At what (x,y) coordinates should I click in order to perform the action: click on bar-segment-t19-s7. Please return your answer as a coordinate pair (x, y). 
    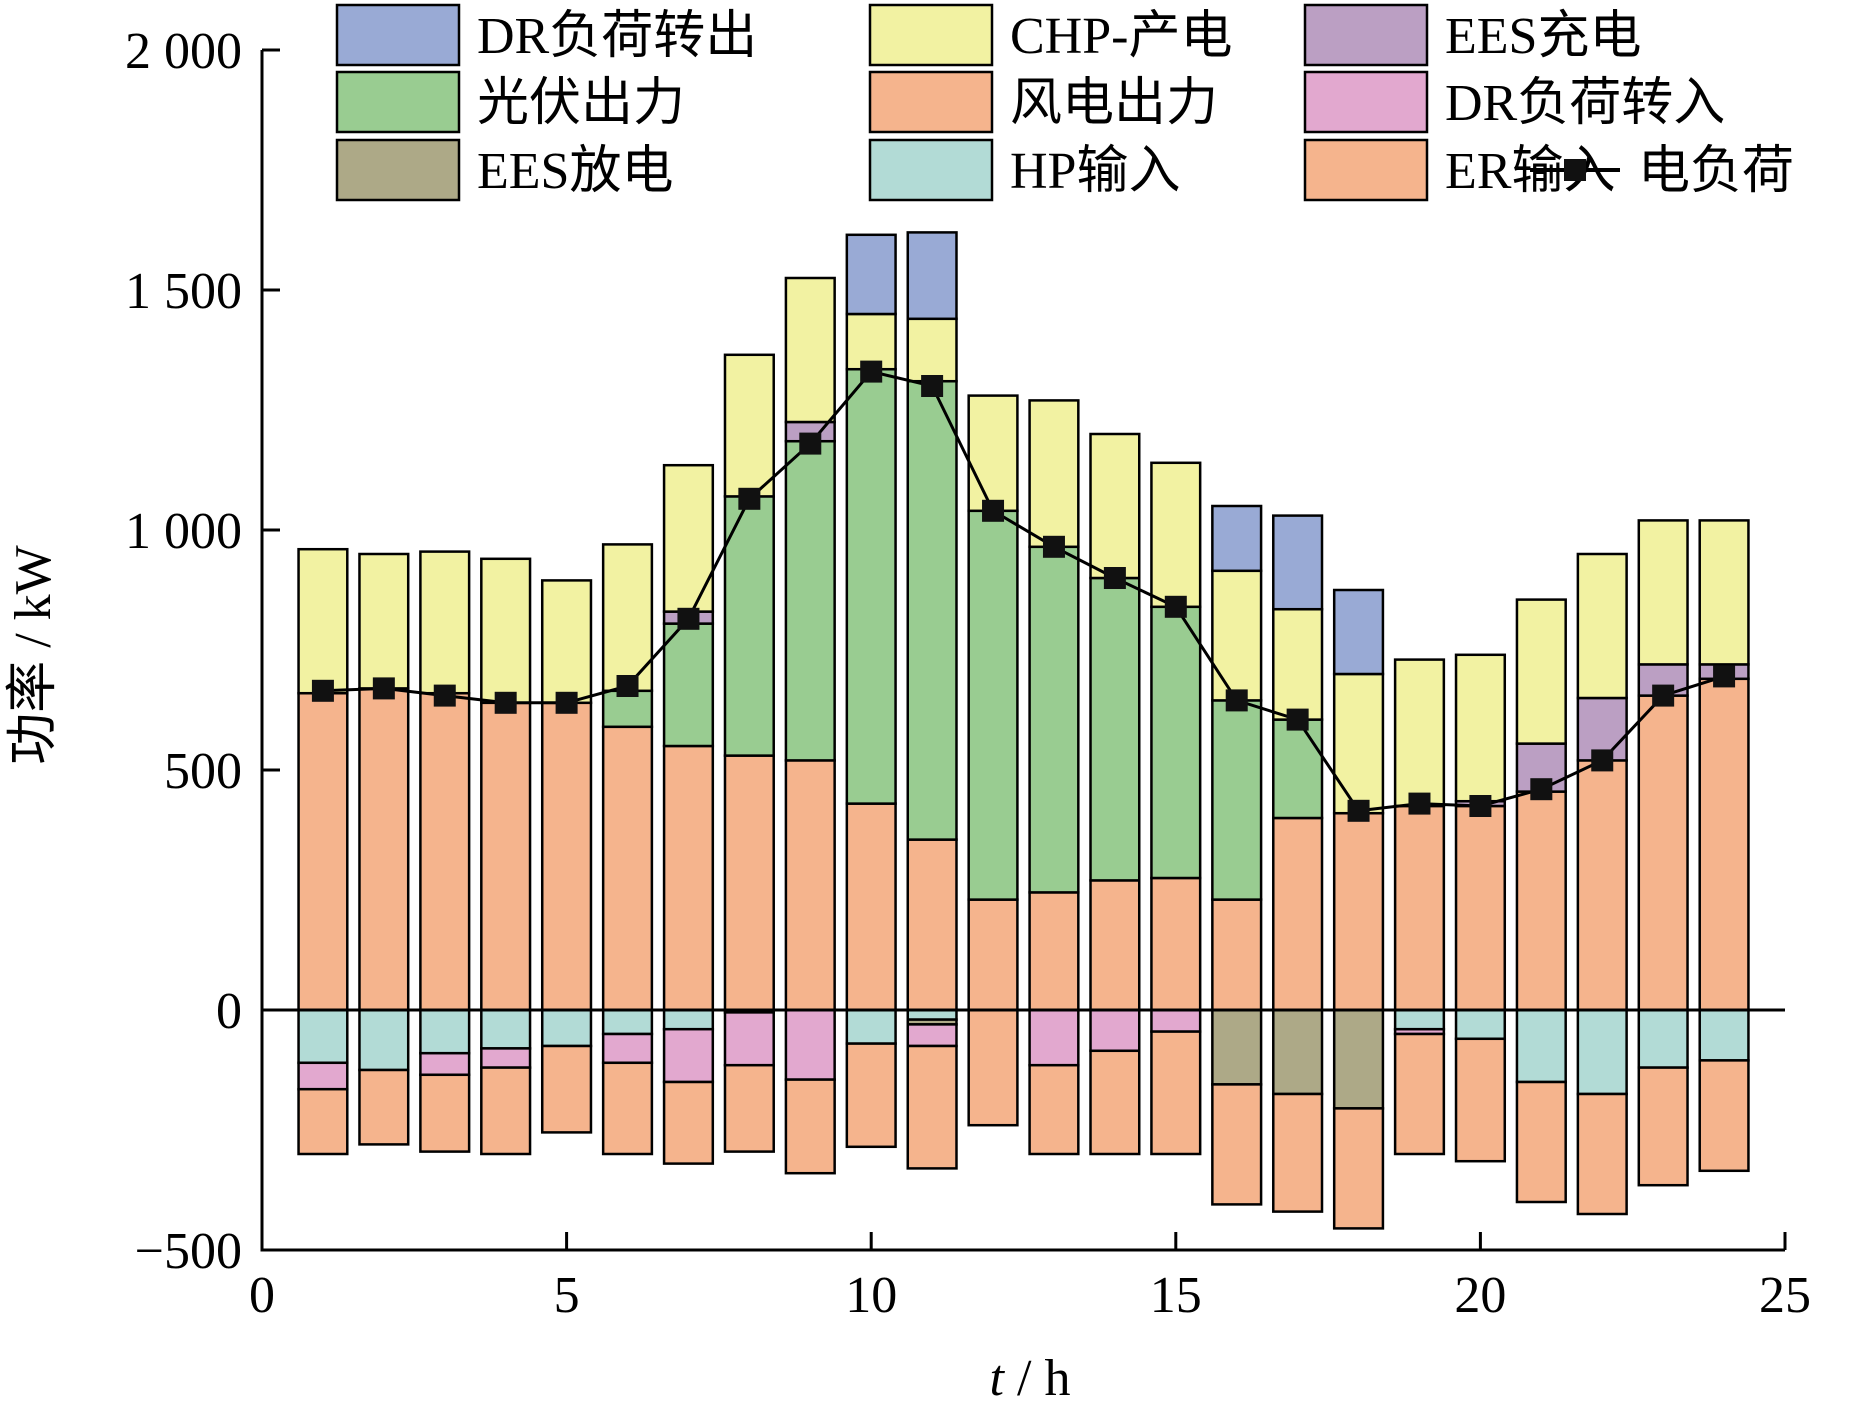
    Looking at the image, I should click on (1419, 1019).